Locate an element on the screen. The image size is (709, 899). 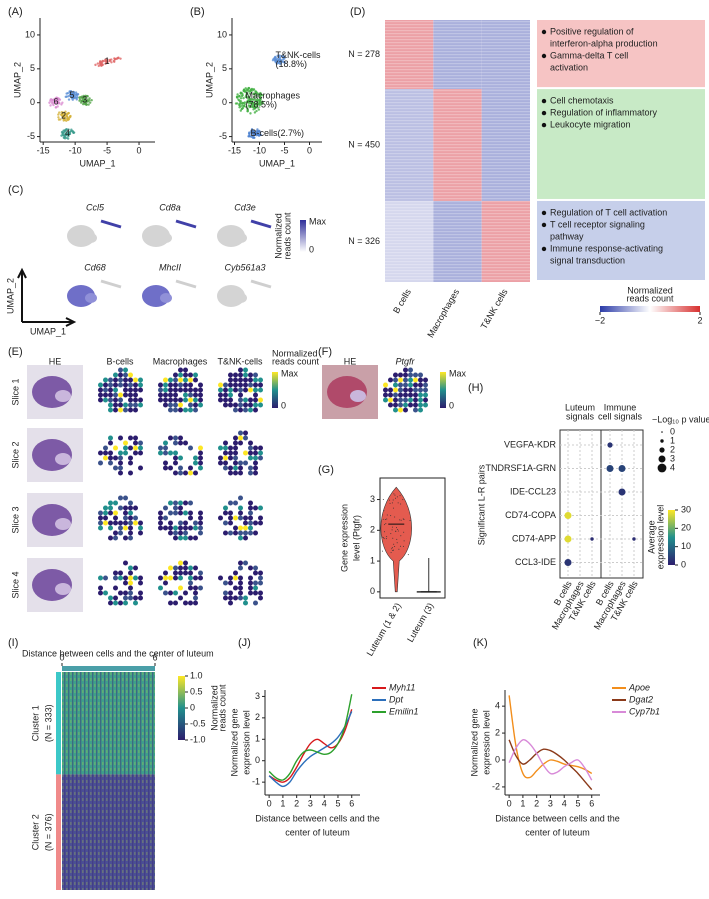
row-label: Slice 1 is located at coordinates (15, 391).